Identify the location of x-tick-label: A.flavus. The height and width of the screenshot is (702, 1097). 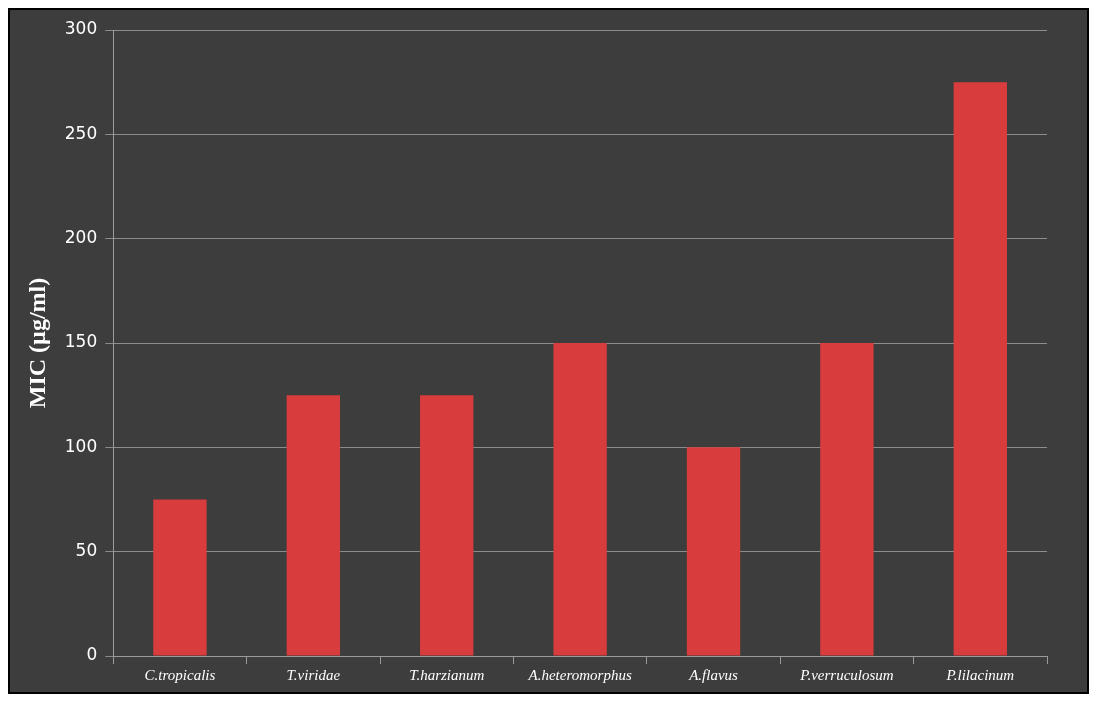
(713, 674).